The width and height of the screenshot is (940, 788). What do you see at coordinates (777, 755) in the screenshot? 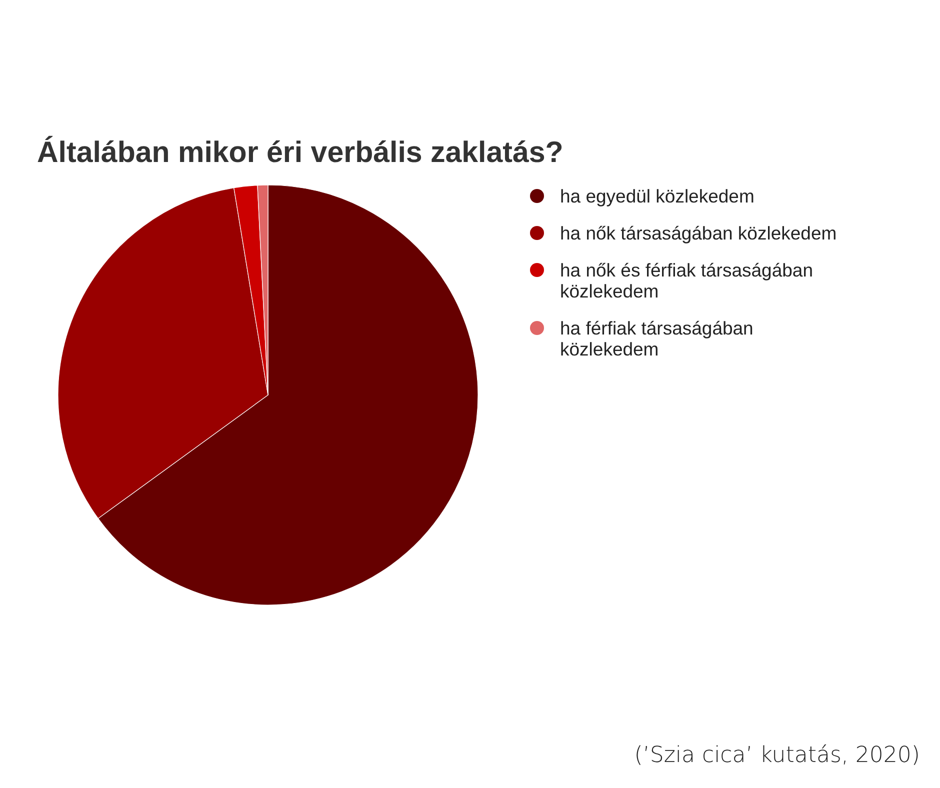
I see `text: (’Szia cica’ kutatás, 2020)` at bounding box center [777, 755].